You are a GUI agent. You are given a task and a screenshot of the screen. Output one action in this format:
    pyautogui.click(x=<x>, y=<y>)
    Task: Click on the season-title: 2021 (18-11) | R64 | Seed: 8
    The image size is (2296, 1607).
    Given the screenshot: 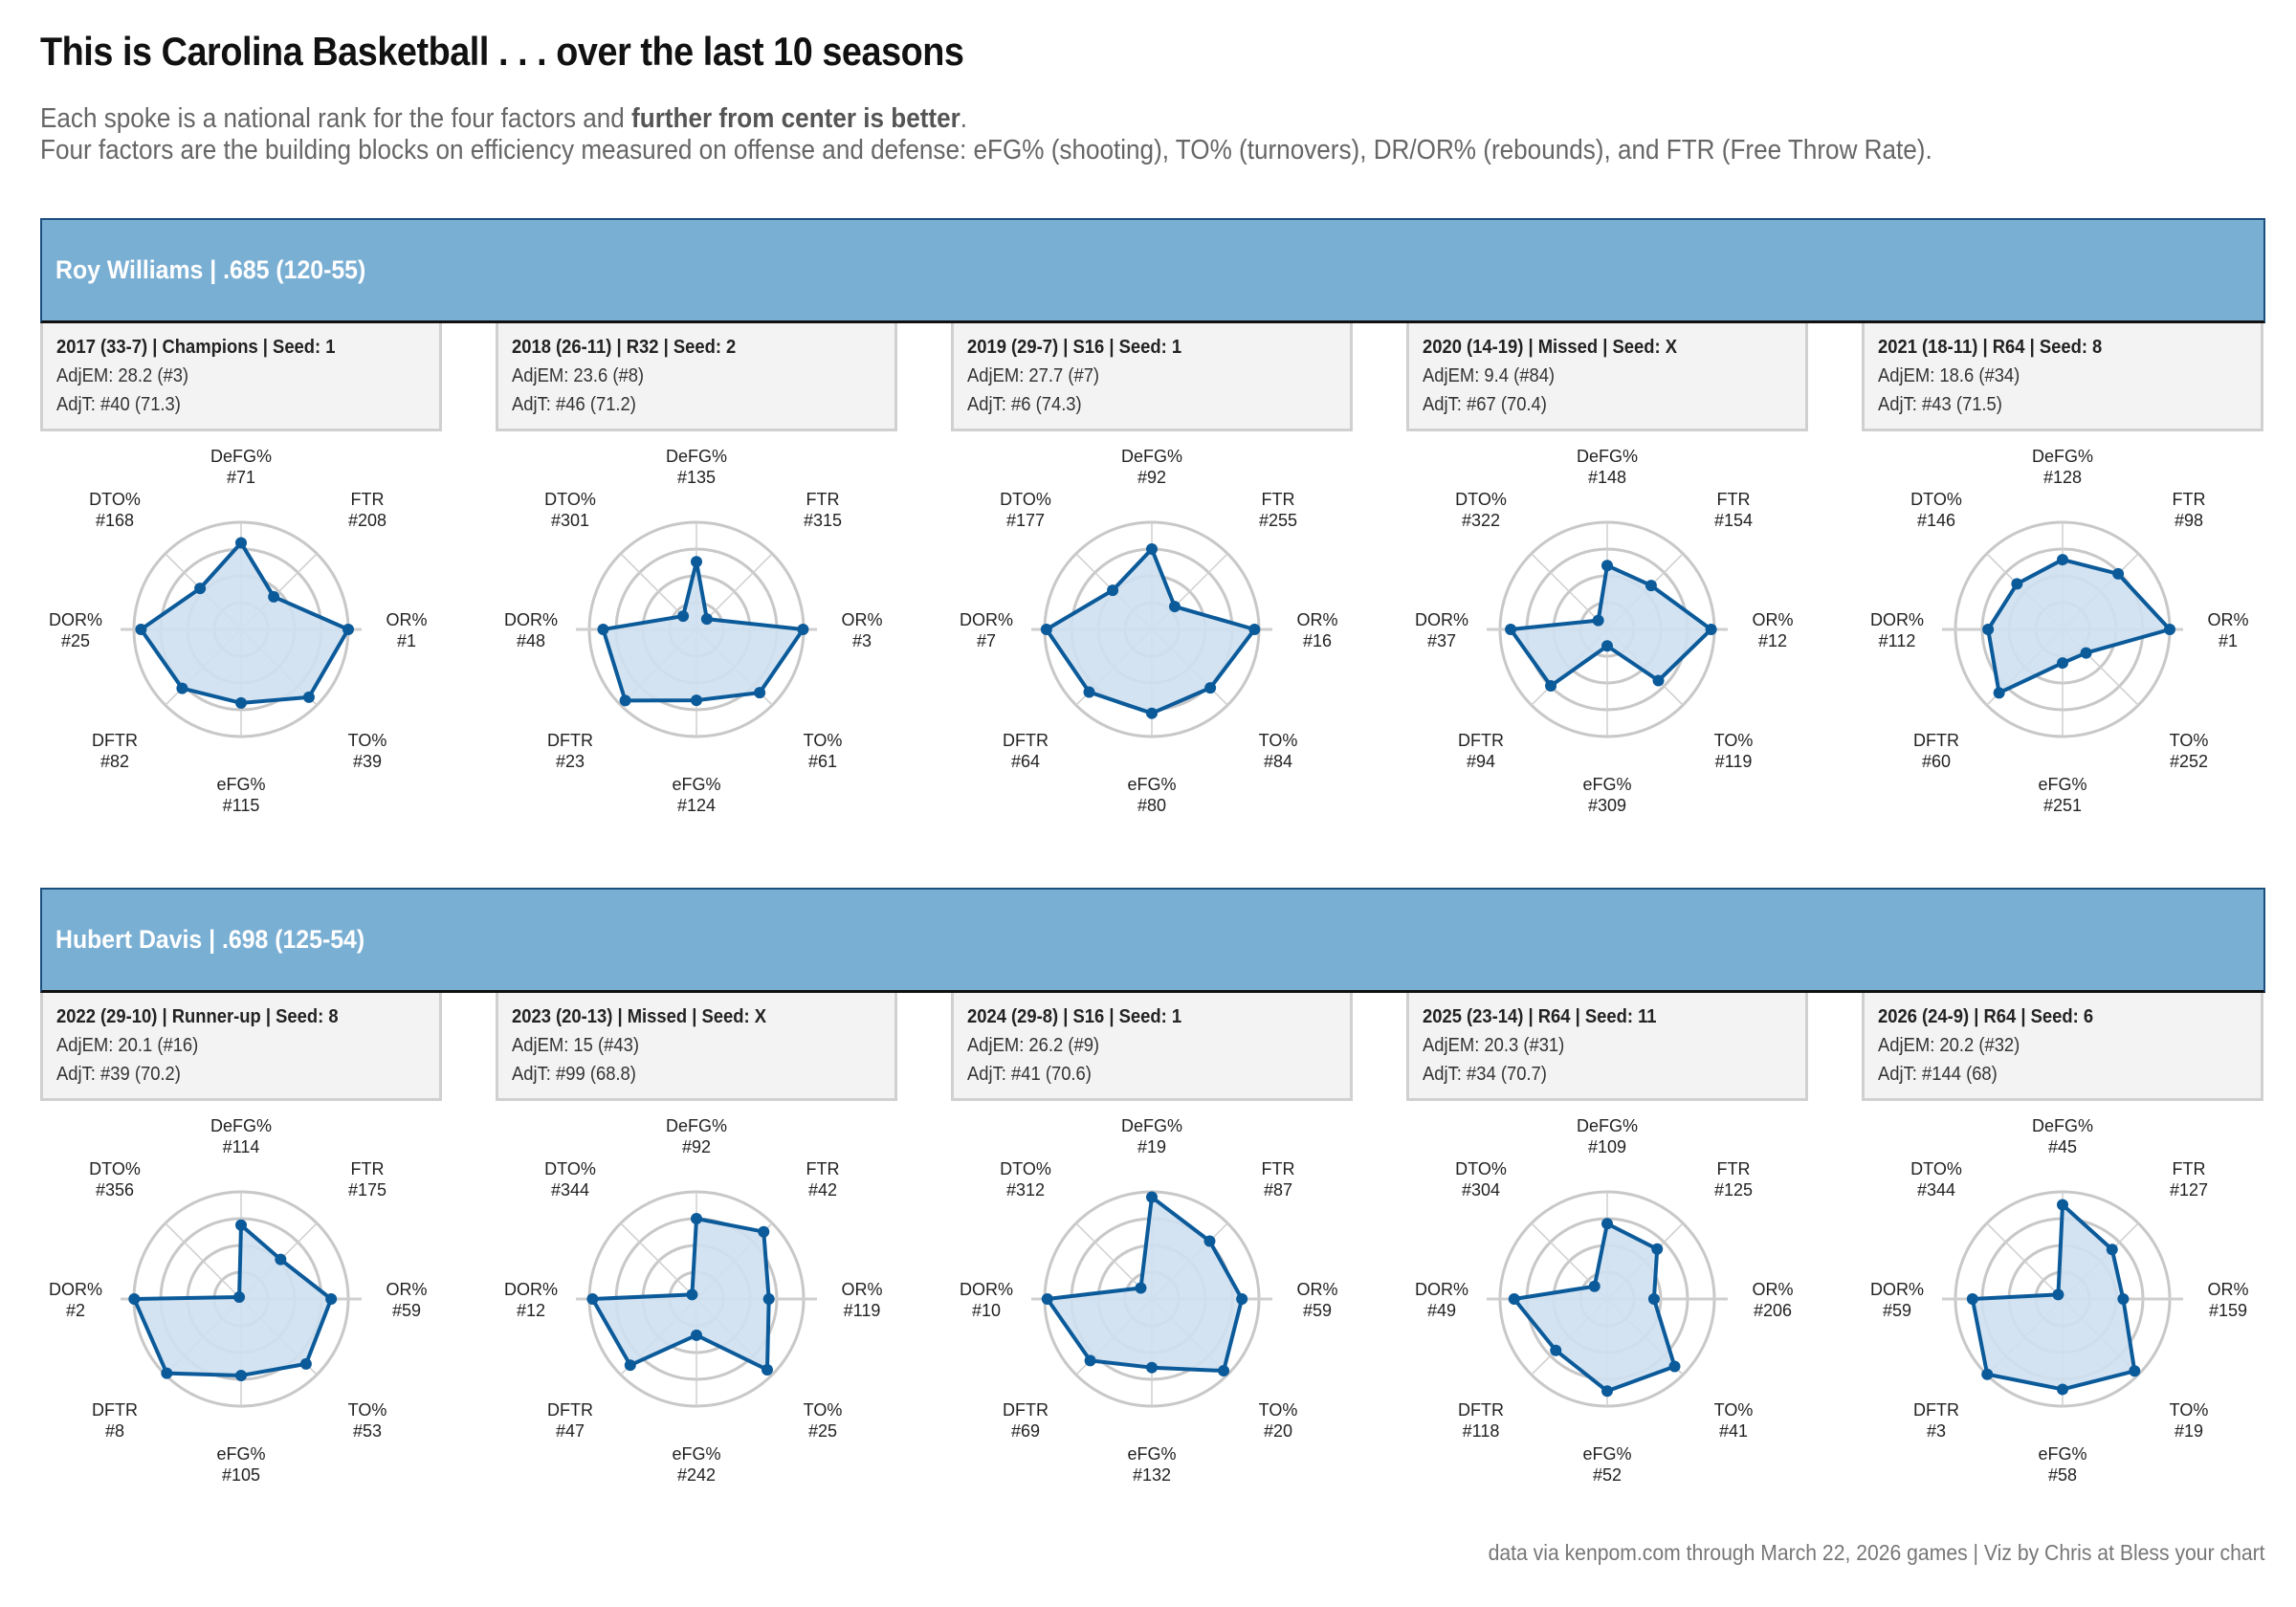 What is the action you would take?
    pyautogui.click(x=1990, y=347)
    